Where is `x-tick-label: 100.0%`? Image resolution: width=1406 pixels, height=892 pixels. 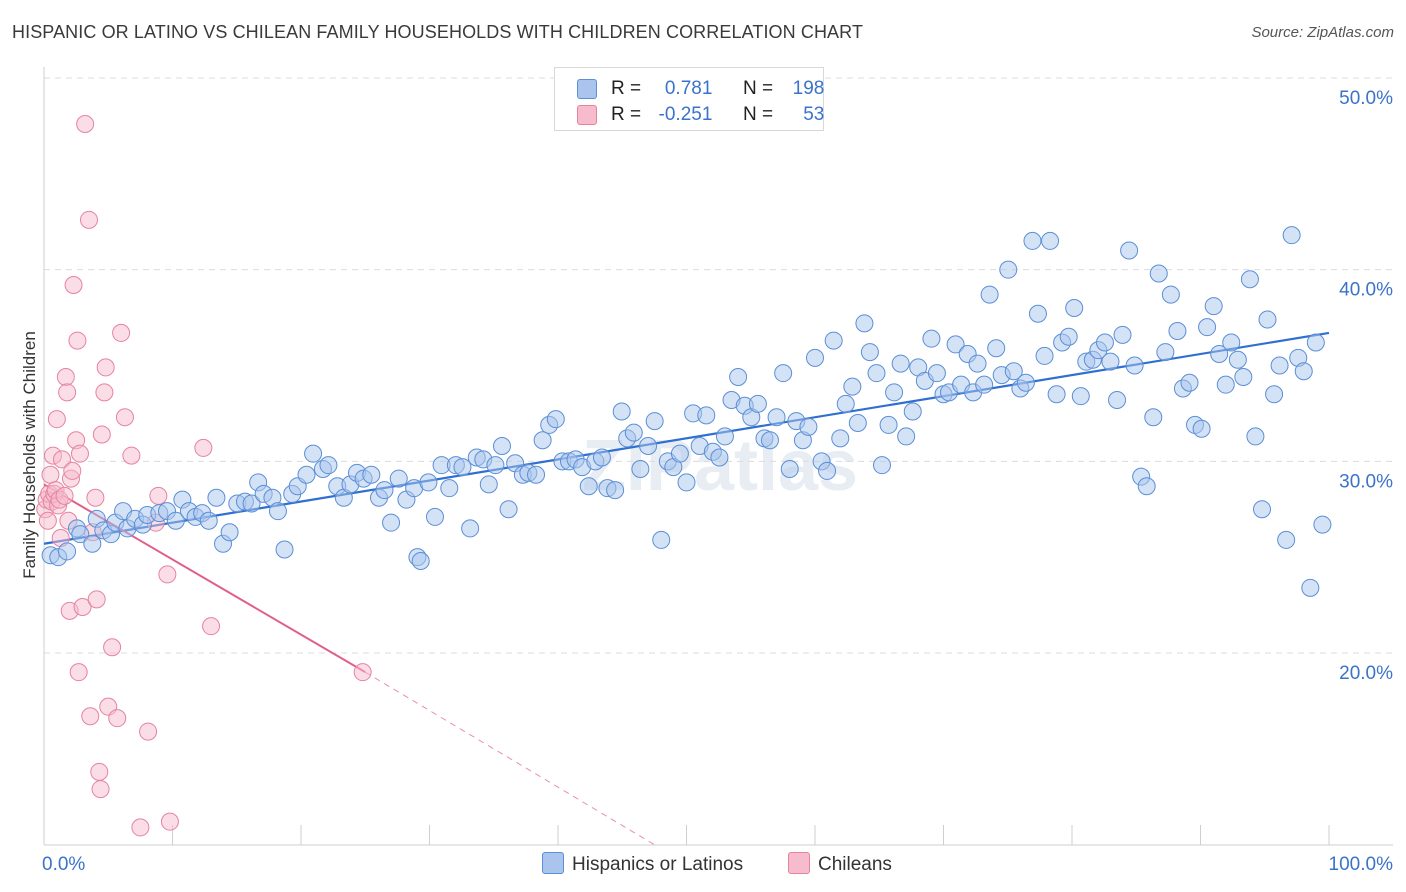
x-tick-label: 100.0% is located at coordinates (1361, 864).